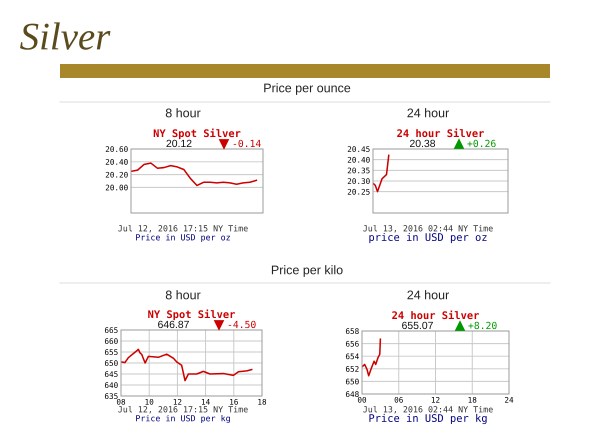 This screenshot has height=440, width=614. Describe the element at coordinates (428, 238) in the screenshot. I see `text: price in USD per oz` at that location.